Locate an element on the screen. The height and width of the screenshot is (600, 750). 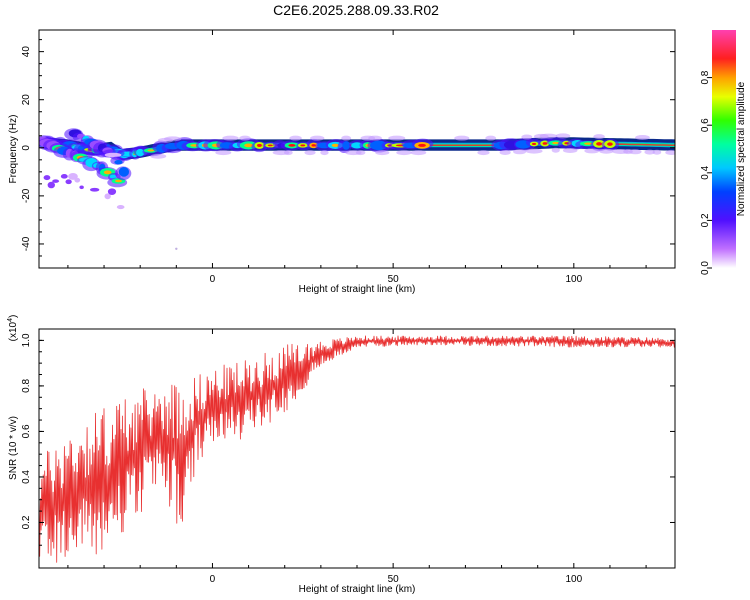
snr-x-label: Height of straight line (km) is located at coordinates (357, 589).